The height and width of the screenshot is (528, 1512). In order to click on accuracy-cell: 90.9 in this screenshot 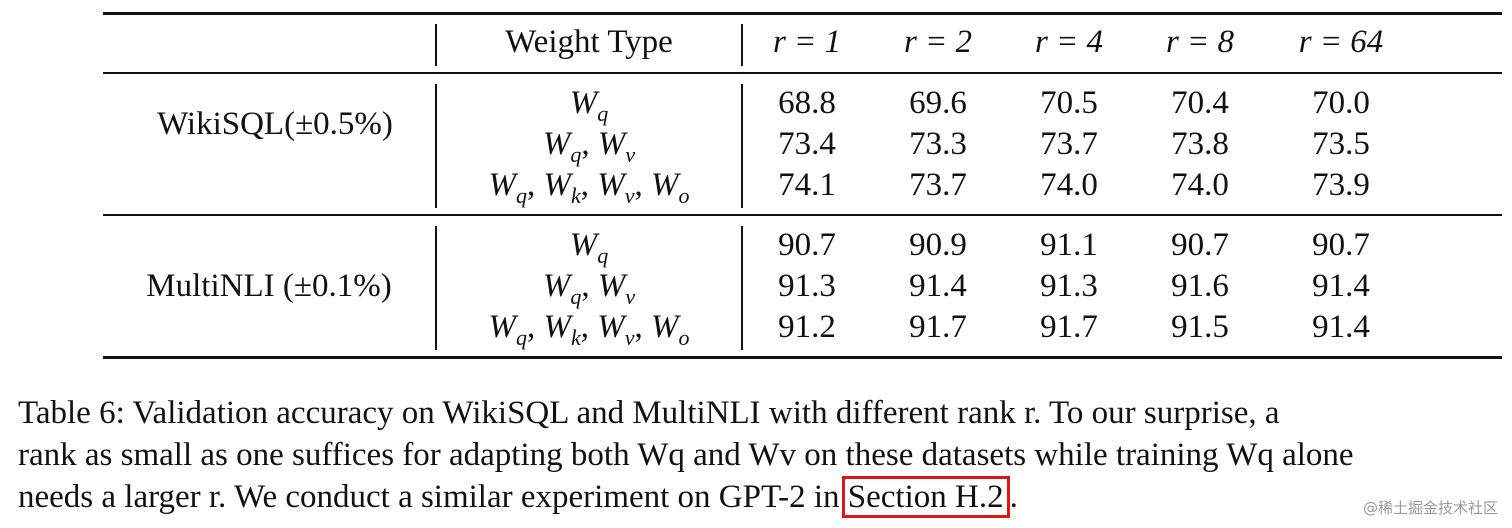, I will do `click(938, 245)`.